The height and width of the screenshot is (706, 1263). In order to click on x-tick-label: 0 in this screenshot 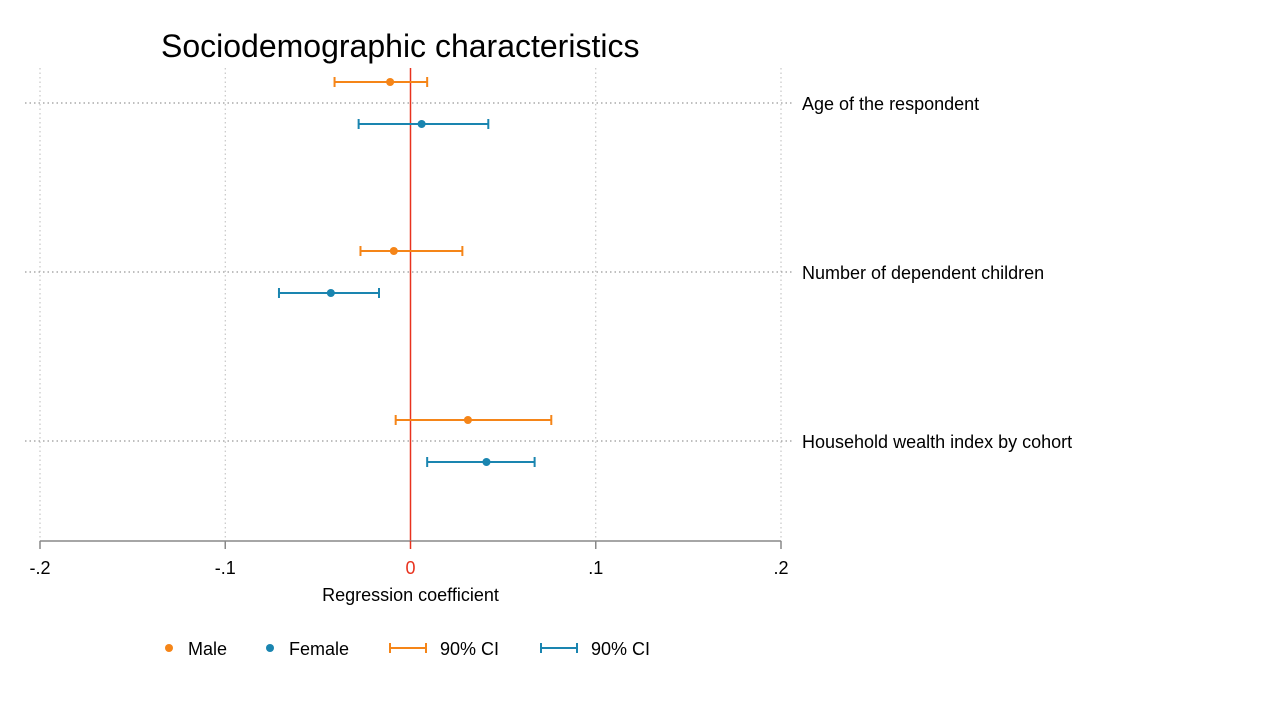, I will do `click(410, 568)`.